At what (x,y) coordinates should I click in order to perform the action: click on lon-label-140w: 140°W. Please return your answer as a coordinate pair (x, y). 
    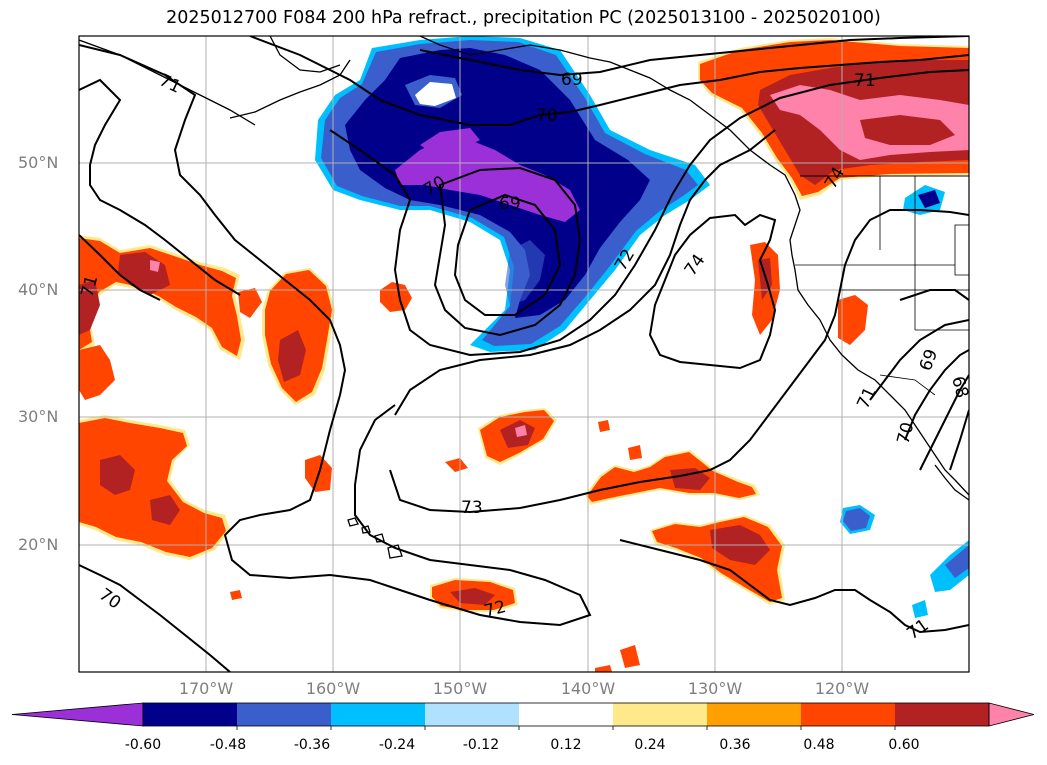
    Looking at the image, I should click on (588, 688).